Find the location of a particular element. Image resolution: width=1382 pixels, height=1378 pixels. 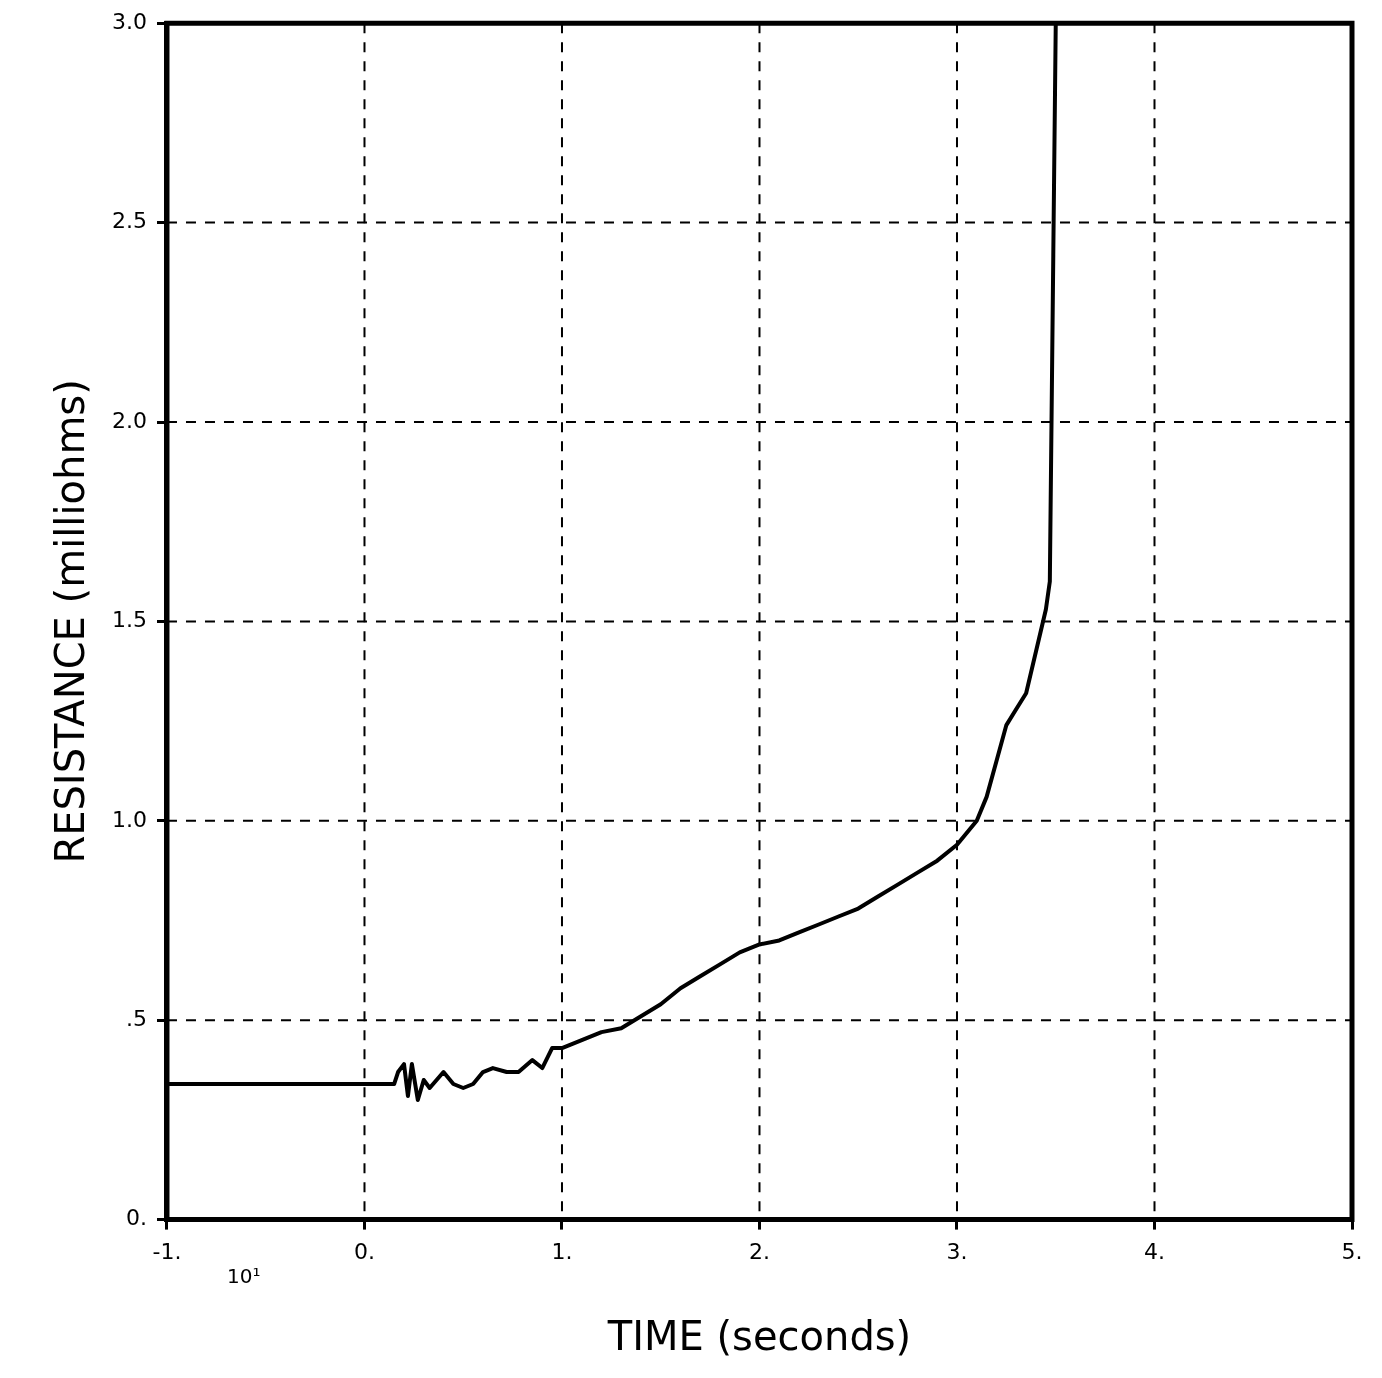

y-tick-label: 1.5 is located at coordinates (129, 620).